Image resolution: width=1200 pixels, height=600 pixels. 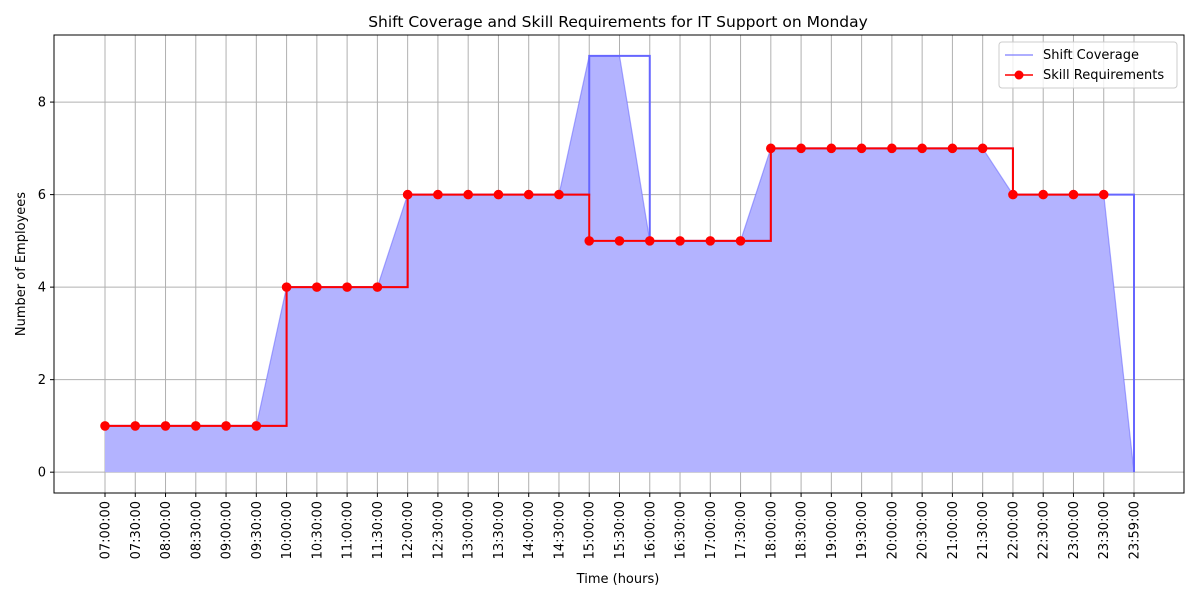 I want to click on y-axis-ticks: 0 2 4 6 8, so click(x=46, y=288).